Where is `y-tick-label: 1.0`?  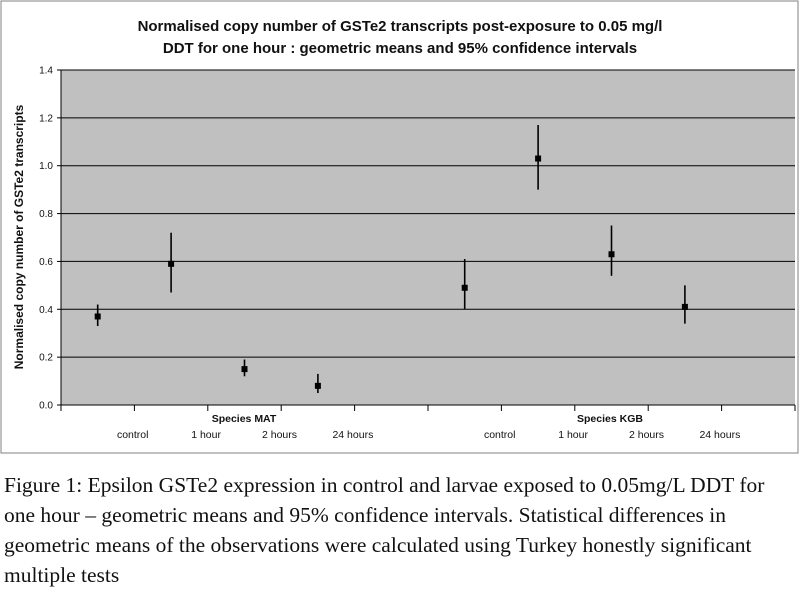
y-tick-label: 1.0 is located at coordinates (46, 166).